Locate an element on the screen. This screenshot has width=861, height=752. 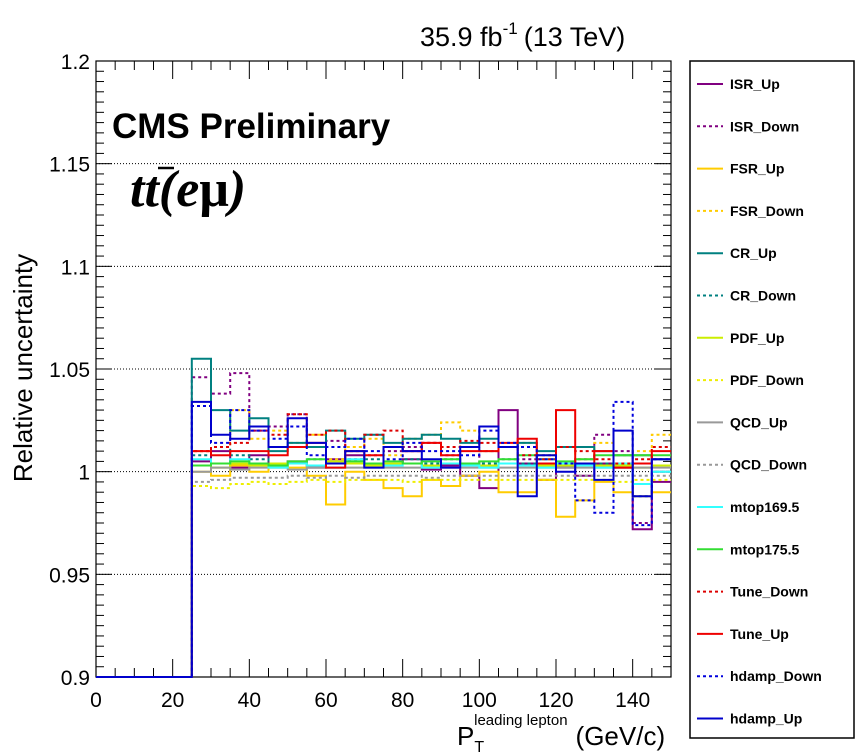
y-tick-label: 1 is located at coordinates (84, 473).